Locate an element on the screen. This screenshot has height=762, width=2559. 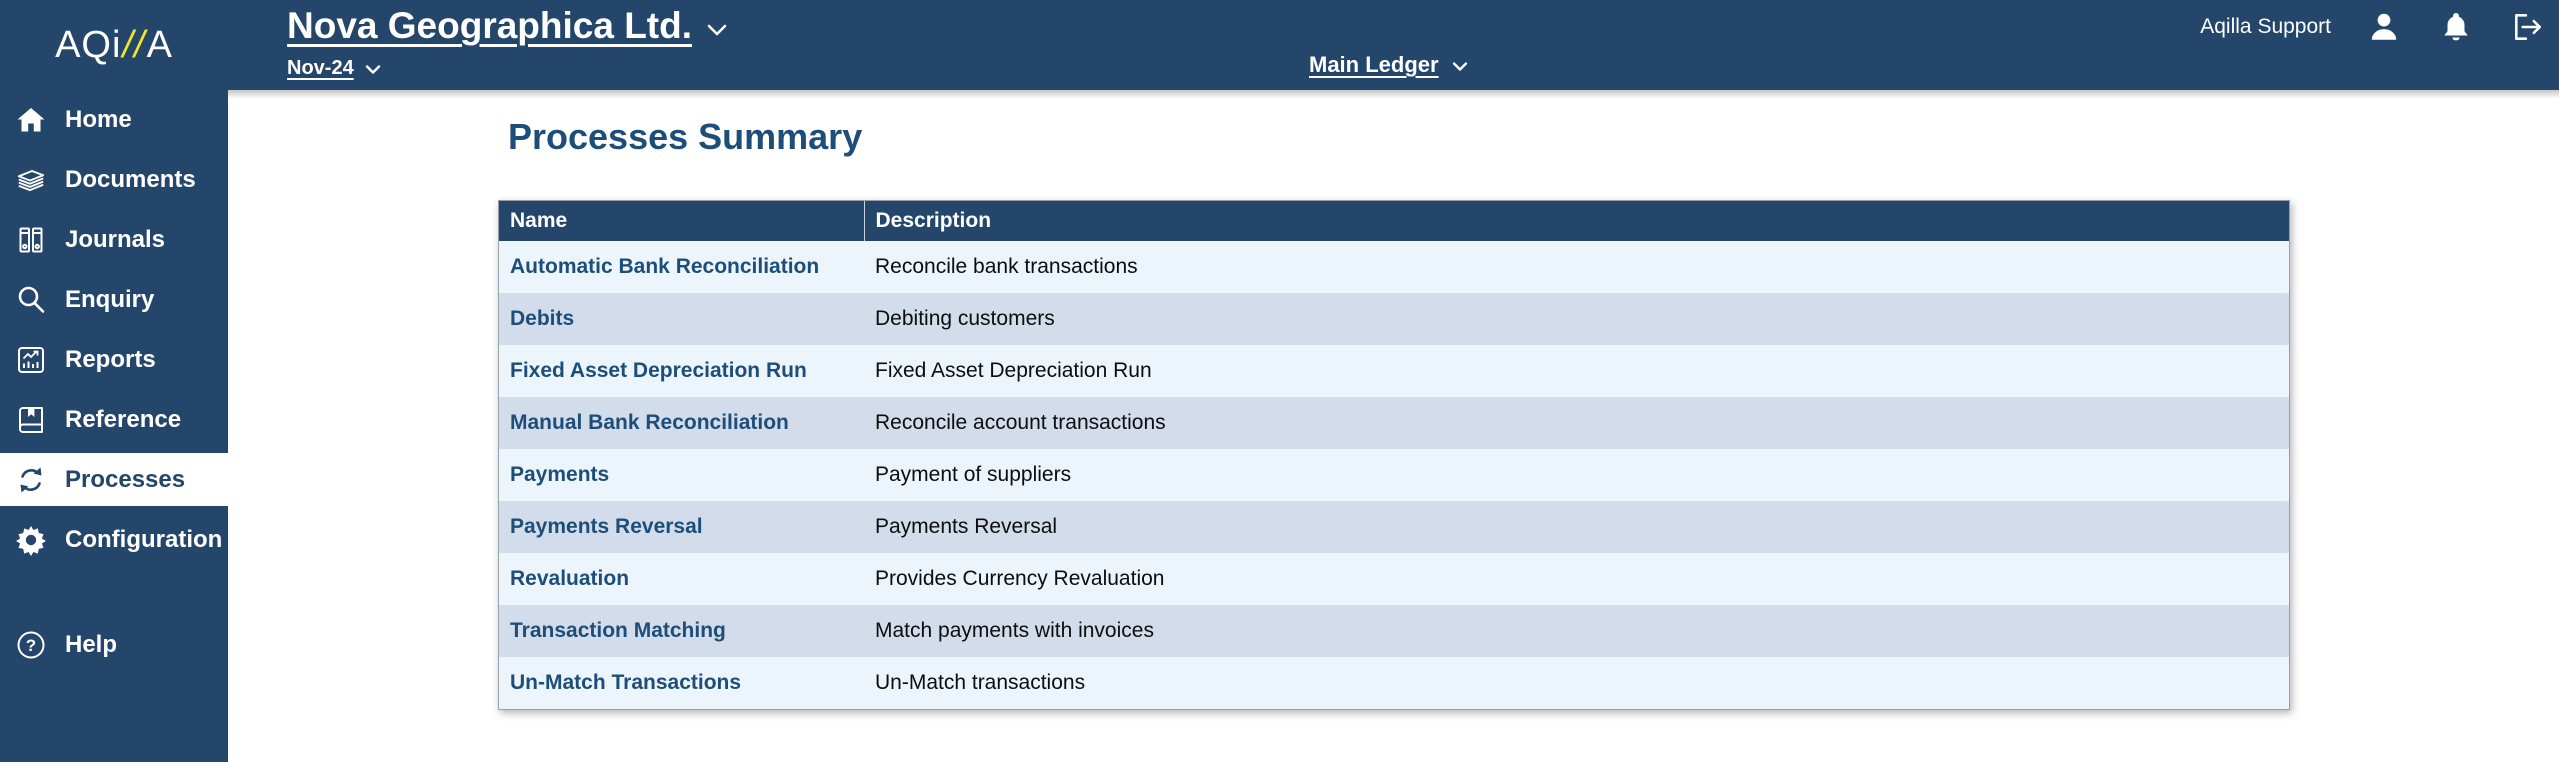
ledger-block: Main Ledger is located at coordinates (1389, 65).